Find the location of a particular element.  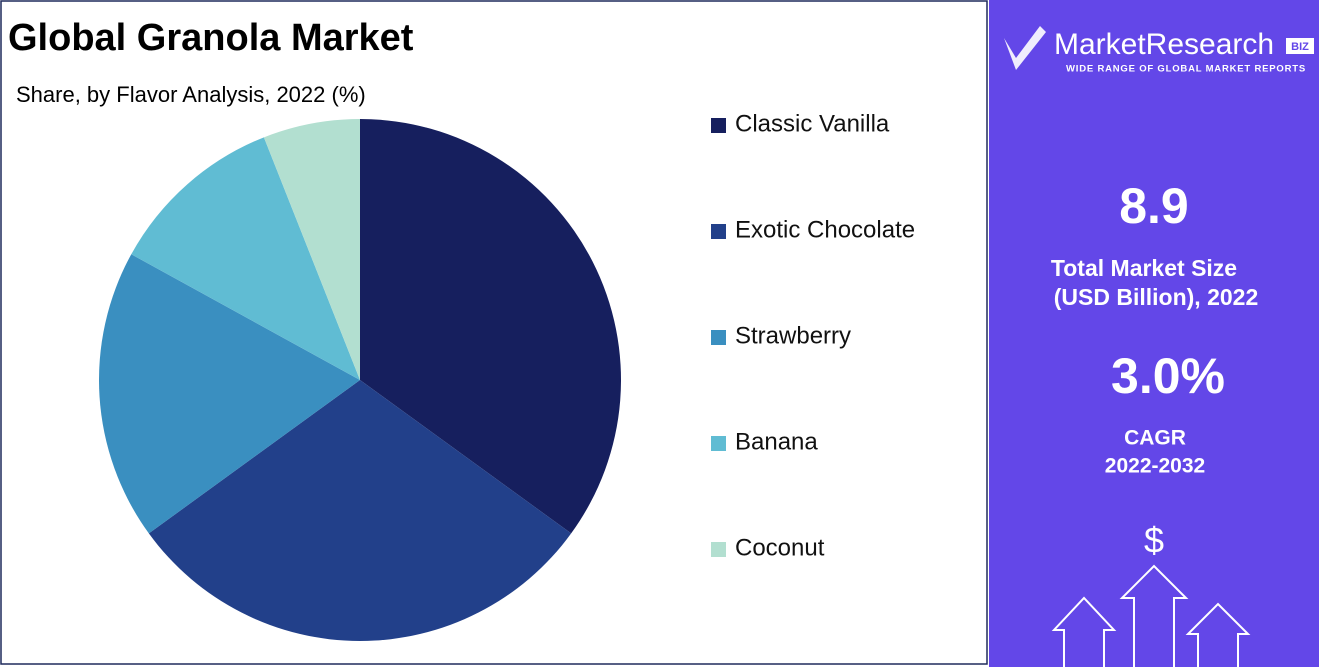

chart-subtitle: Share, by Flavor Analysis, 2022 (%) is located at coordinates (191, 94).